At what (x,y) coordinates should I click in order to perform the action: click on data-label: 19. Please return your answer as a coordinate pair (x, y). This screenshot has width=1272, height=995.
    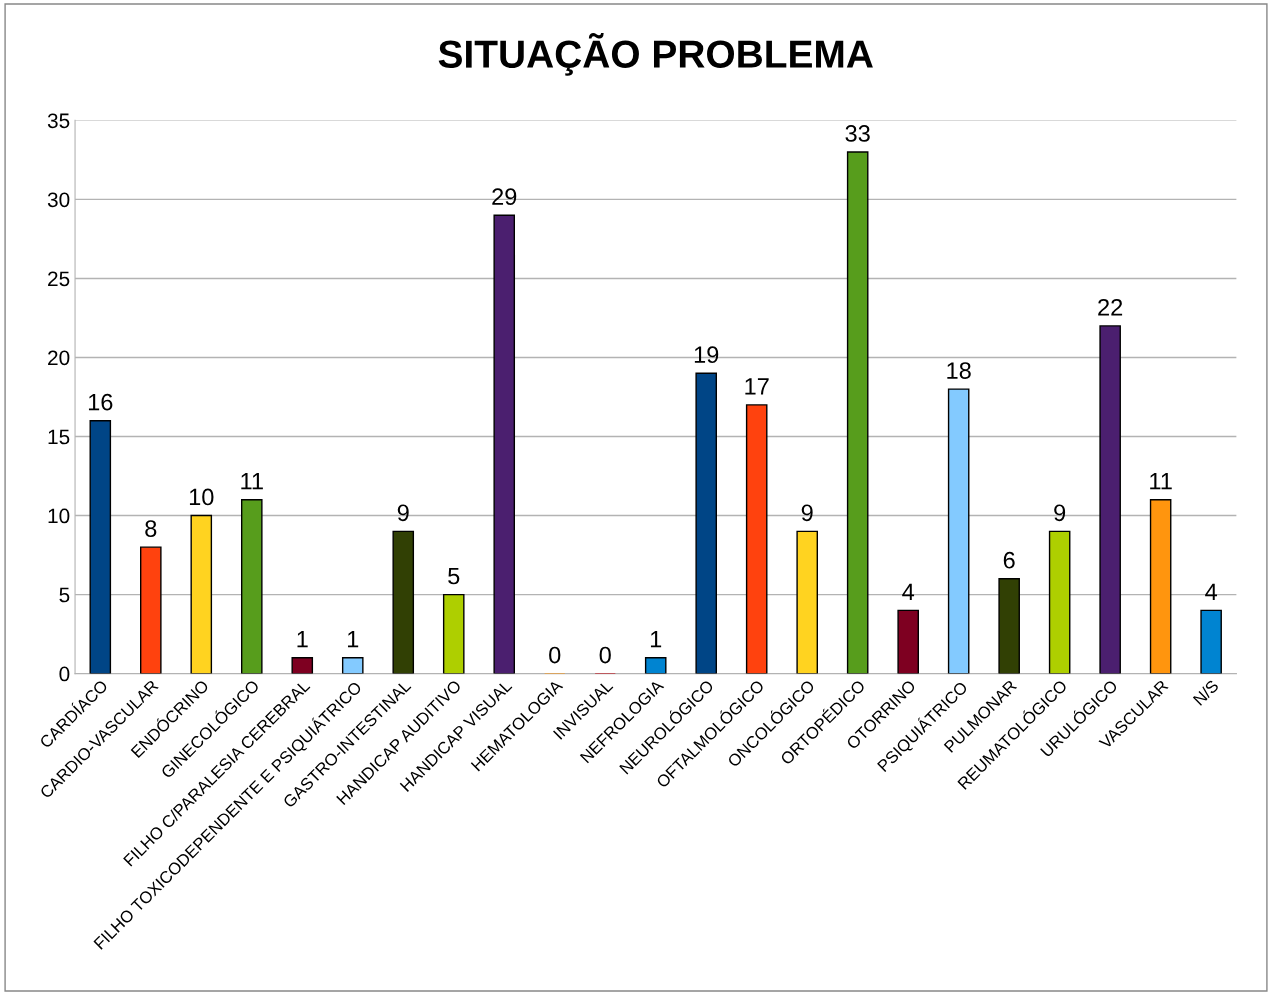
    Looking at the image, I should click on (706, 355).